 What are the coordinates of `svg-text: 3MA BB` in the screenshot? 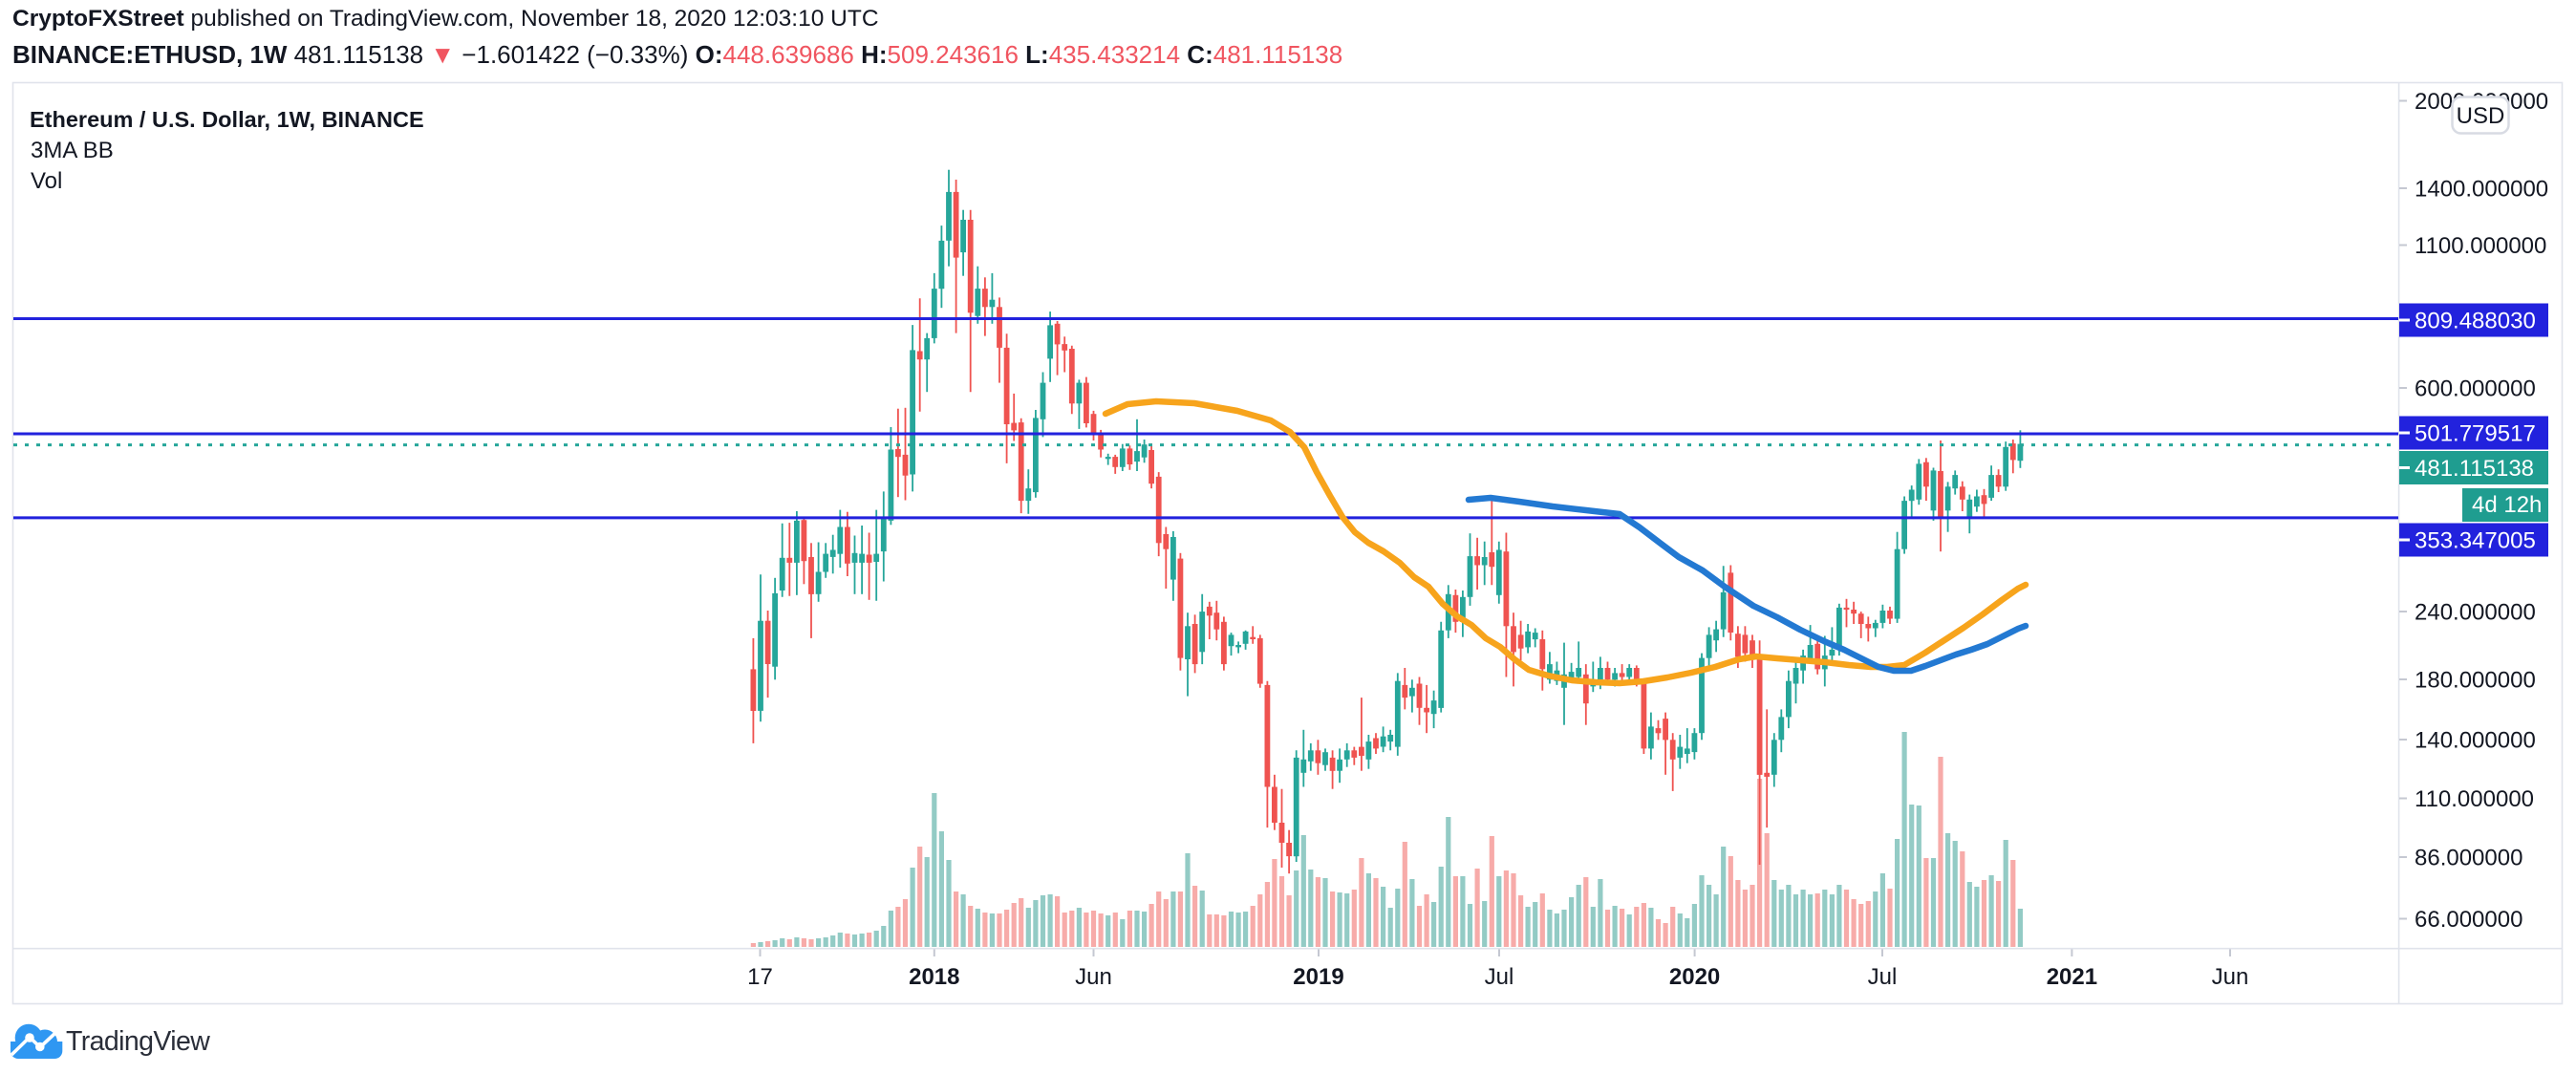 It's located at (72, 150).